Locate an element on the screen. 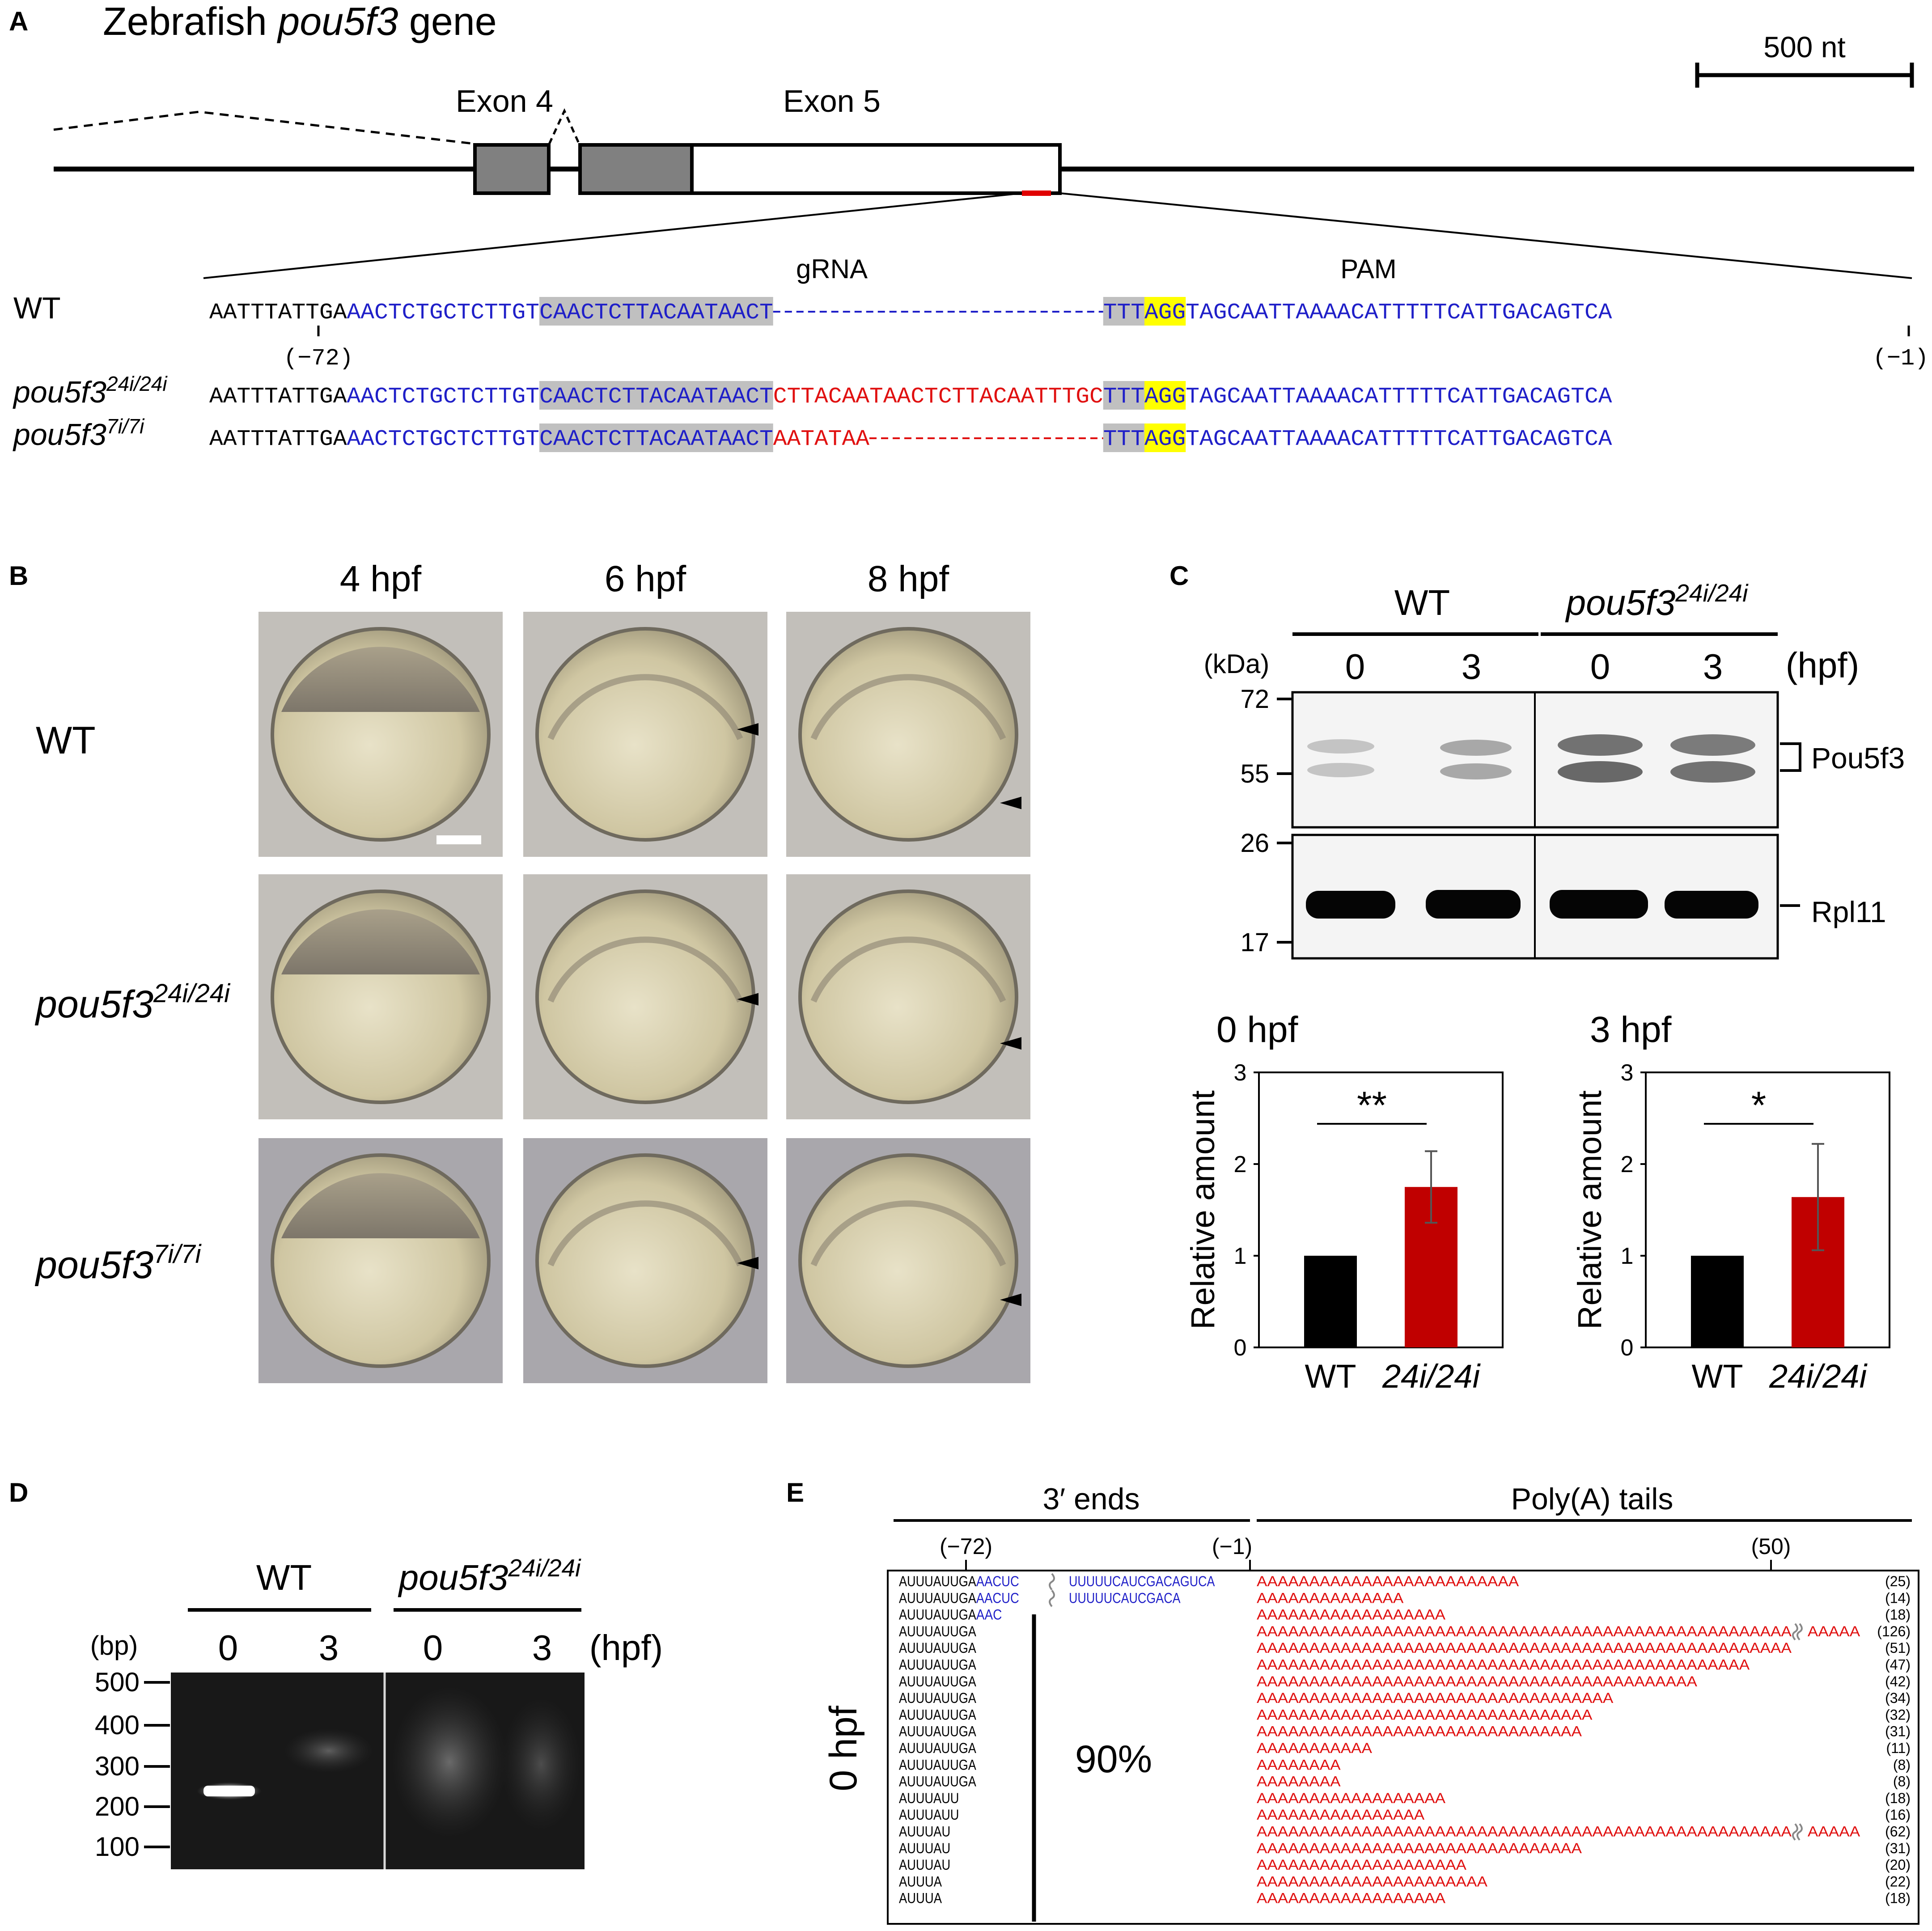 The width and height of the screenshot is (1932, 1931). lane-label: 0 is located at coordinates (1355, 666).